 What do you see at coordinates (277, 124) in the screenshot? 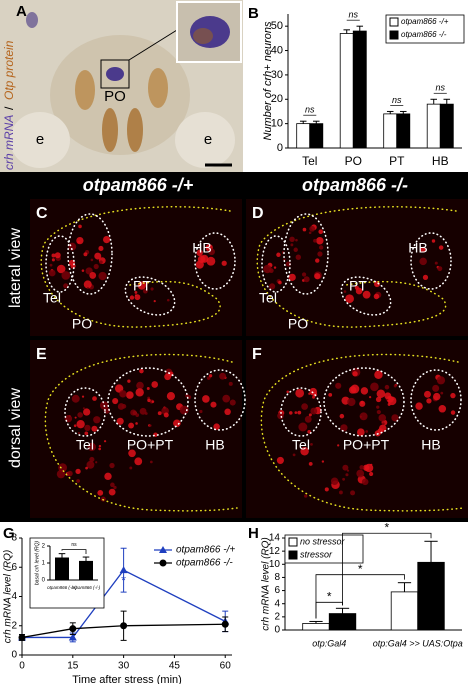
I see `y-tick-label: 10` at bounding box center [277, 124].